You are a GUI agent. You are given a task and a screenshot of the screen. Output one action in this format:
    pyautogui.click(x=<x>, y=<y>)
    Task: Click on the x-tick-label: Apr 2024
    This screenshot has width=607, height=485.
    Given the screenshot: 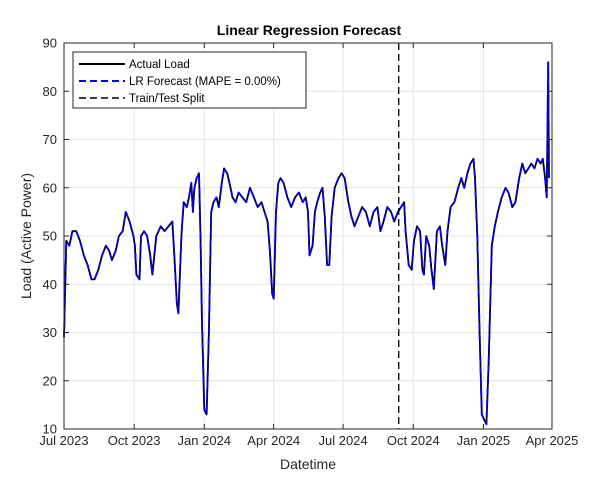 What is the action you would take?
    pyautogui.click(x=273, y=440)
    